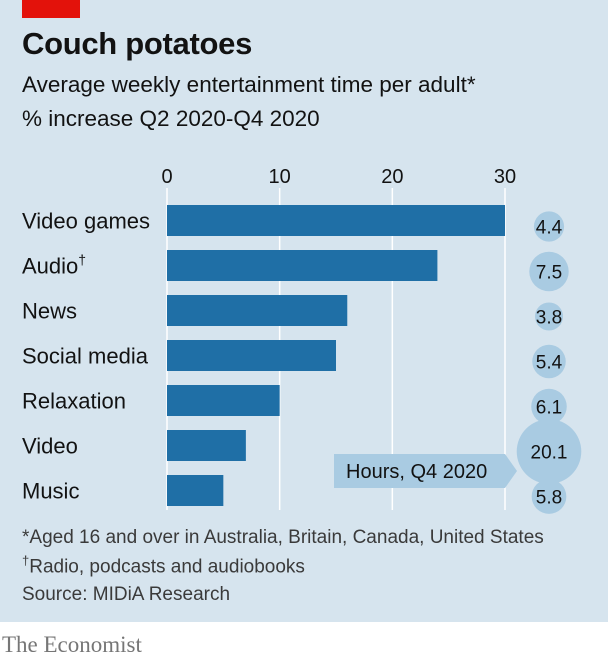 Image resolution: width=608 pixels, height=662 pixels. What do you see at coordinates (171, 118) in the screenshot?
I see `chart-measure: % increase Q2 2020-Q4 2020` at bounding box center [171, 118].